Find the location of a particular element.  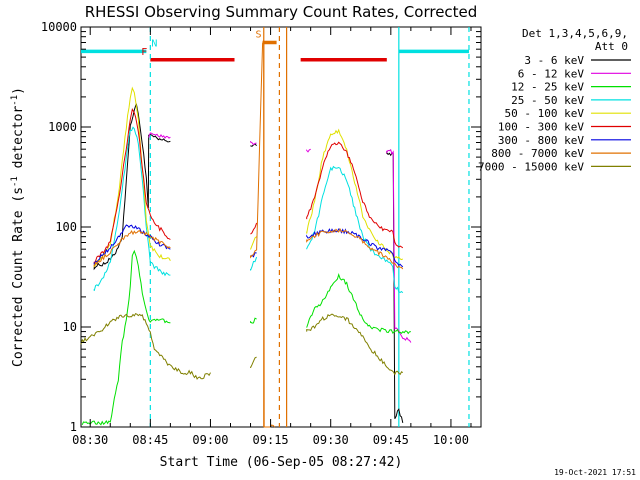

legend-label-50-100-kev: 50 - 100 keV is located at coordinates (545, 113).